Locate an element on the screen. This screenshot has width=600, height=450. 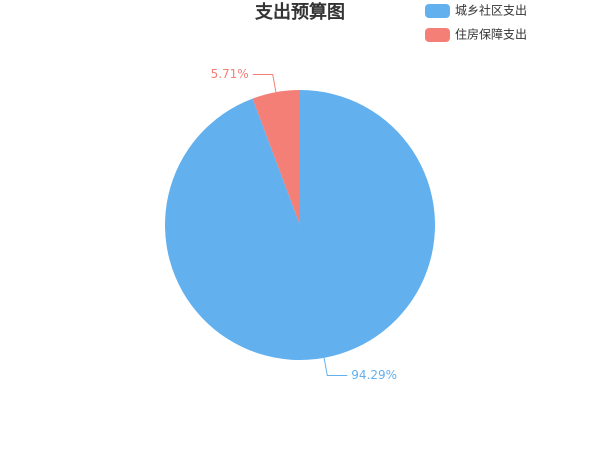
legend-label: 城乡社区支出 is located at coordinates (491, 10).